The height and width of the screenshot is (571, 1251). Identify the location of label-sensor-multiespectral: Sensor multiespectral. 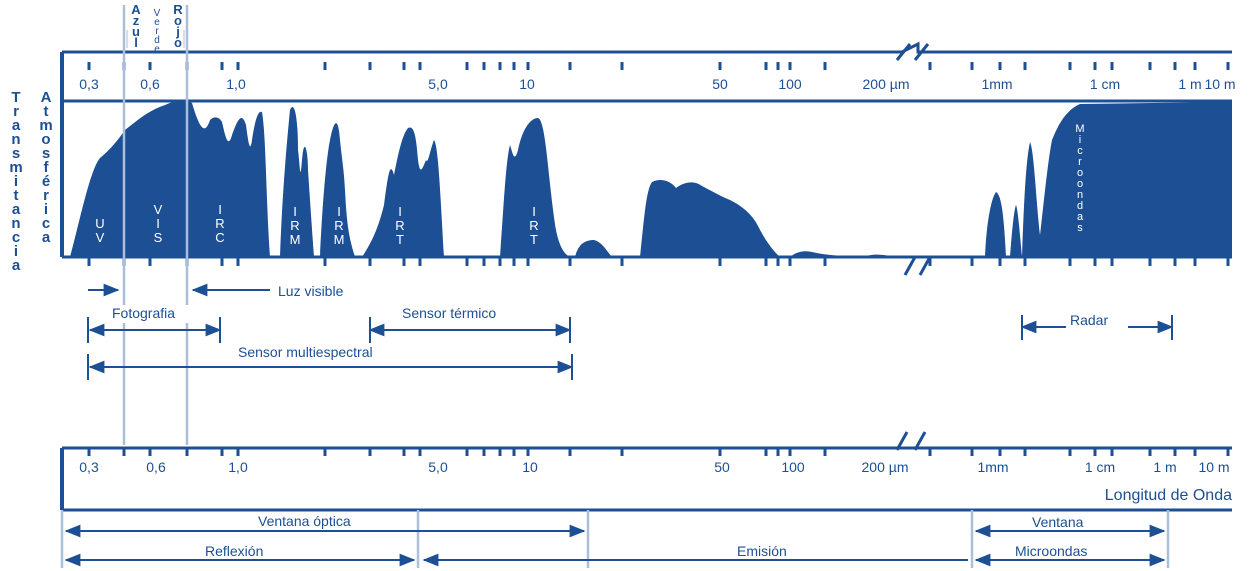
(305, 352).